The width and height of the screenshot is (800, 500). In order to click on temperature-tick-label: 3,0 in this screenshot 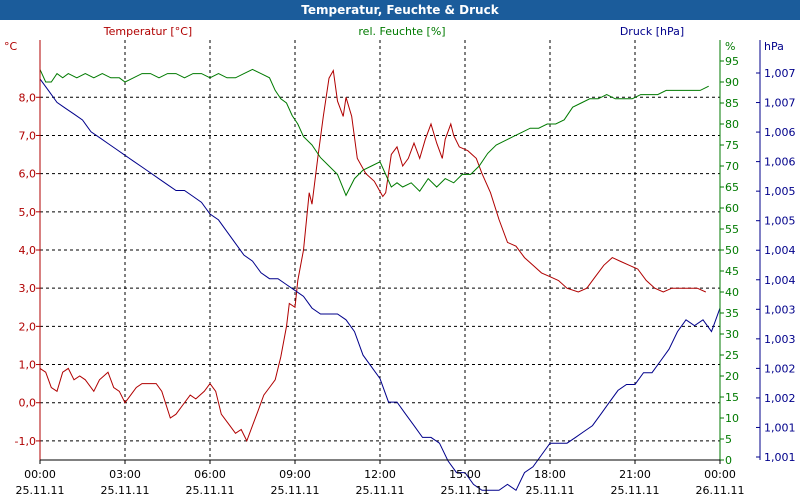, I will do `click(28, 288)`.